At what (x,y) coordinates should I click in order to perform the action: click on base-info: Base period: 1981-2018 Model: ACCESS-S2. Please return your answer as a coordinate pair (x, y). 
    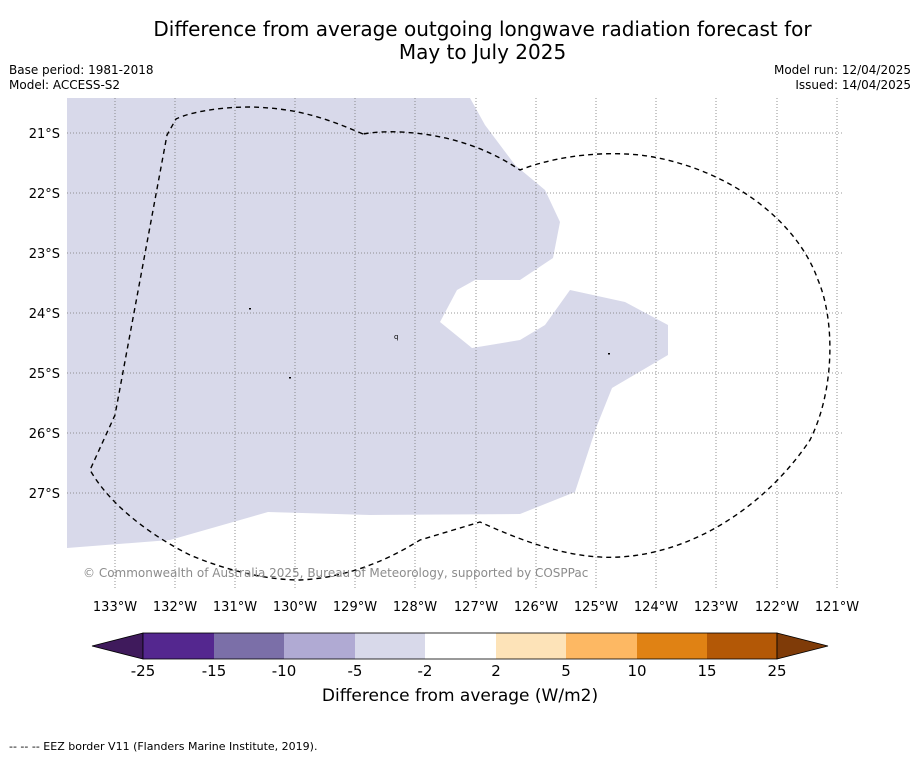
    Looking at the image, I should click on (81, 78).